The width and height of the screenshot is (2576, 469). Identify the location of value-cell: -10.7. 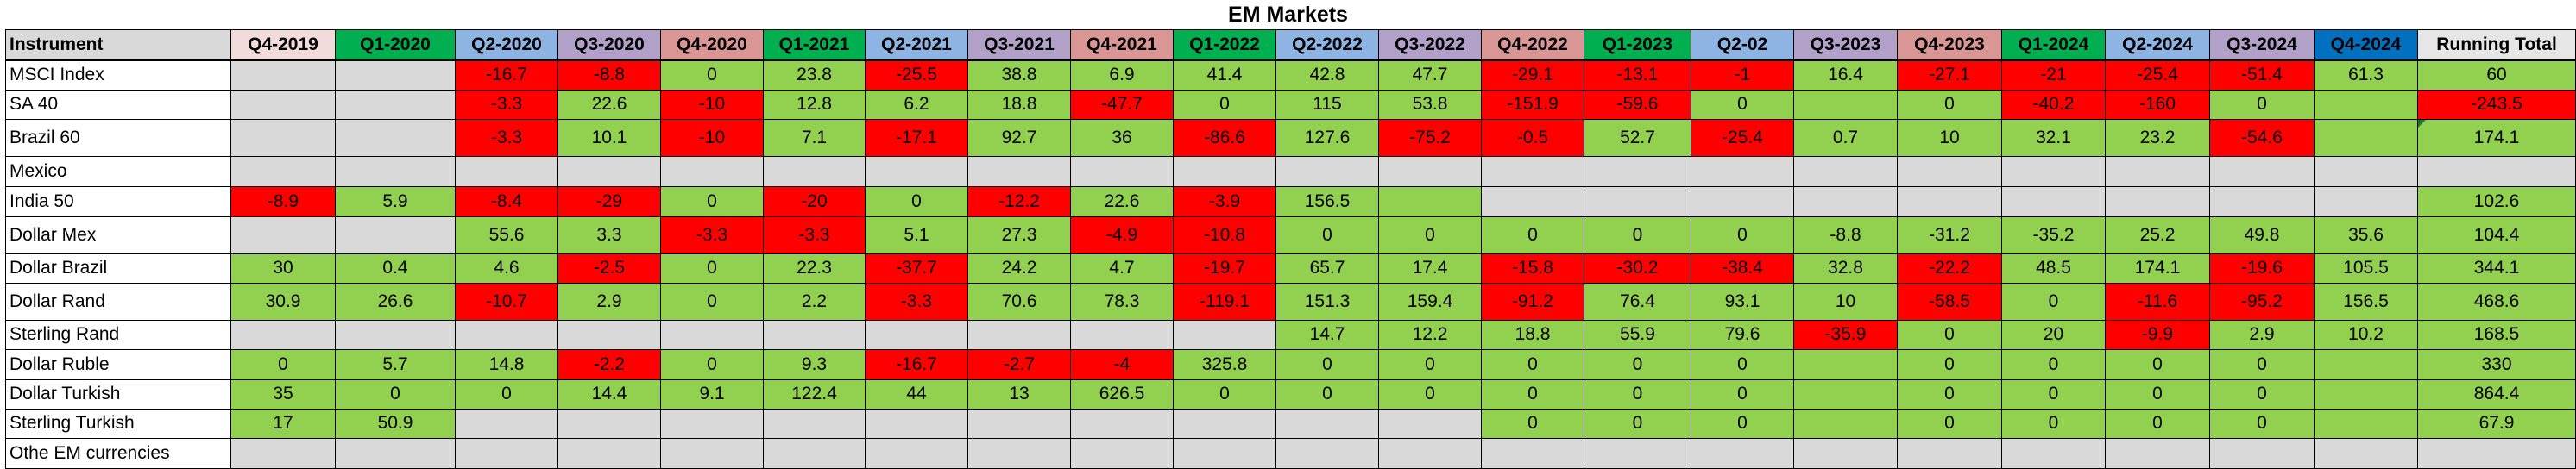
(507, 301).